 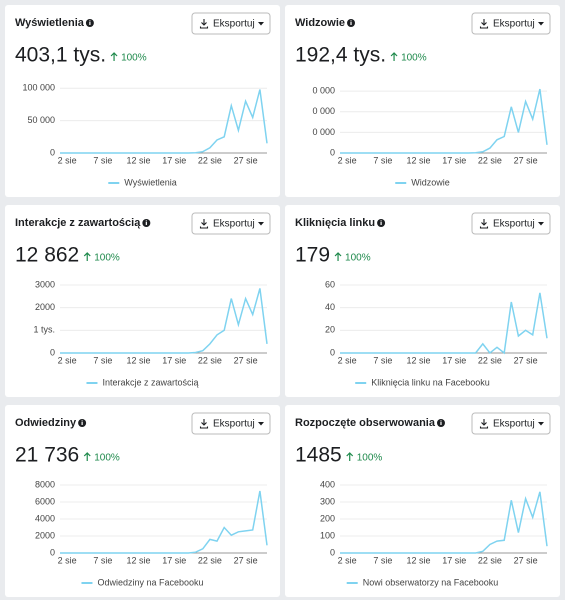 I want to click on legend-label: Odwiedziny na Facebooku, so click(x=150, y=582).